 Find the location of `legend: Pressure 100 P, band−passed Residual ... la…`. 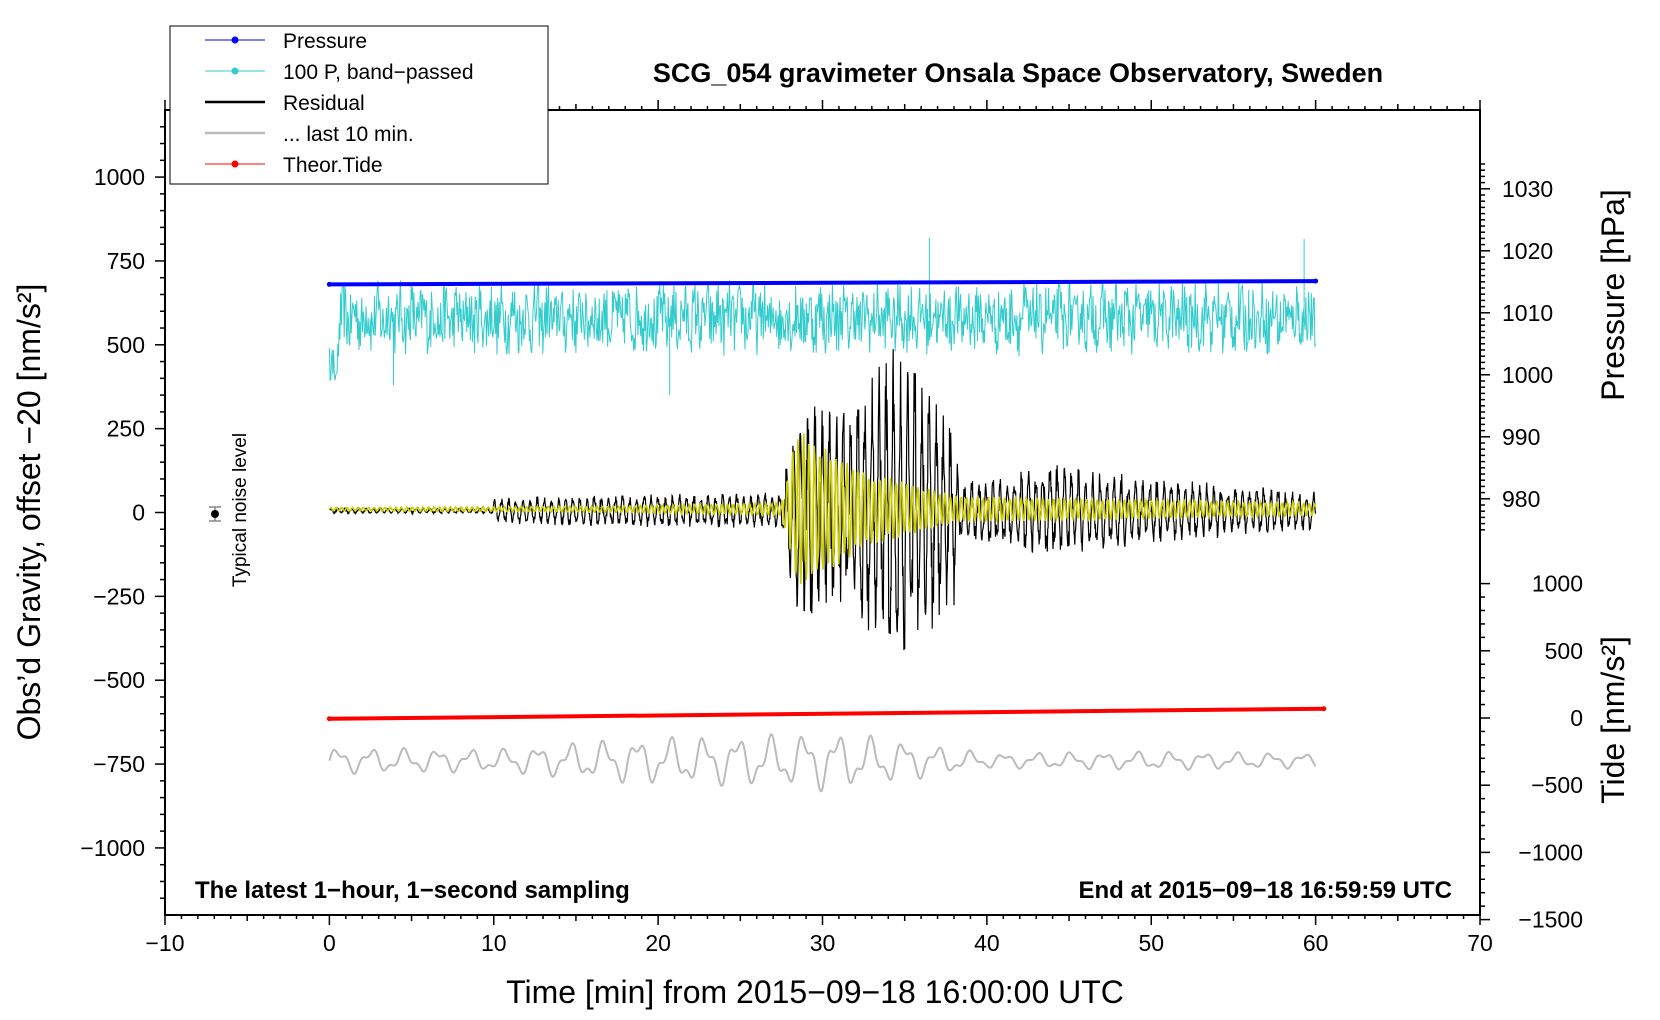

legend: Pressure 100 P, band−passed Residual ... la… is located at coordinates (359, 105).